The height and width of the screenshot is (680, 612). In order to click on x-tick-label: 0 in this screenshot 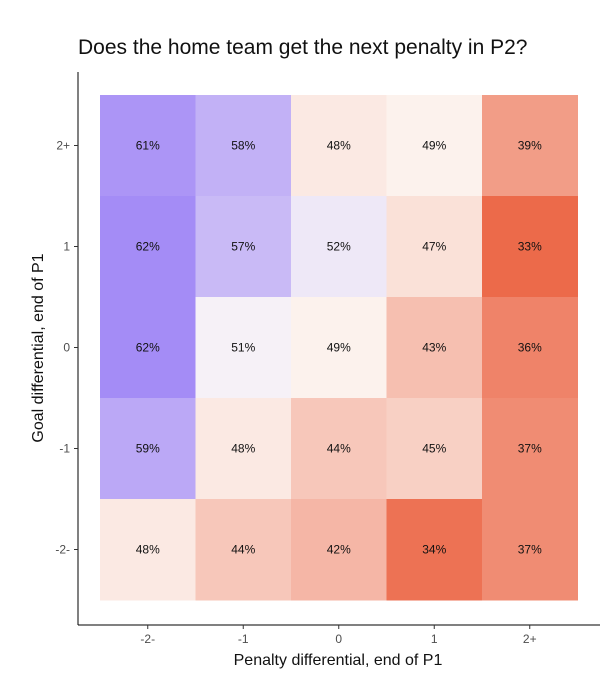, I will do `click(338, 639)`.